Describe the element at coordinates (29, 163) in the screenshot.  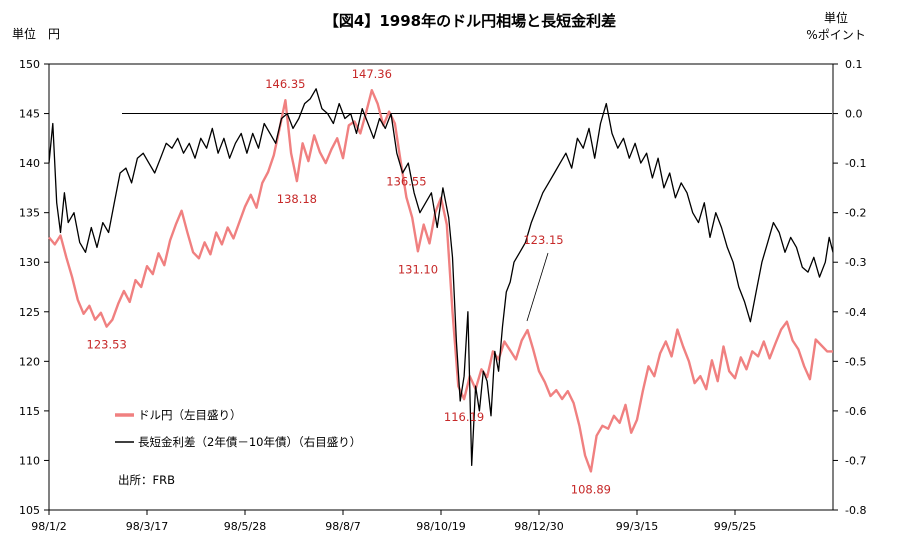
I see `left-tick-label: 140` at that location.